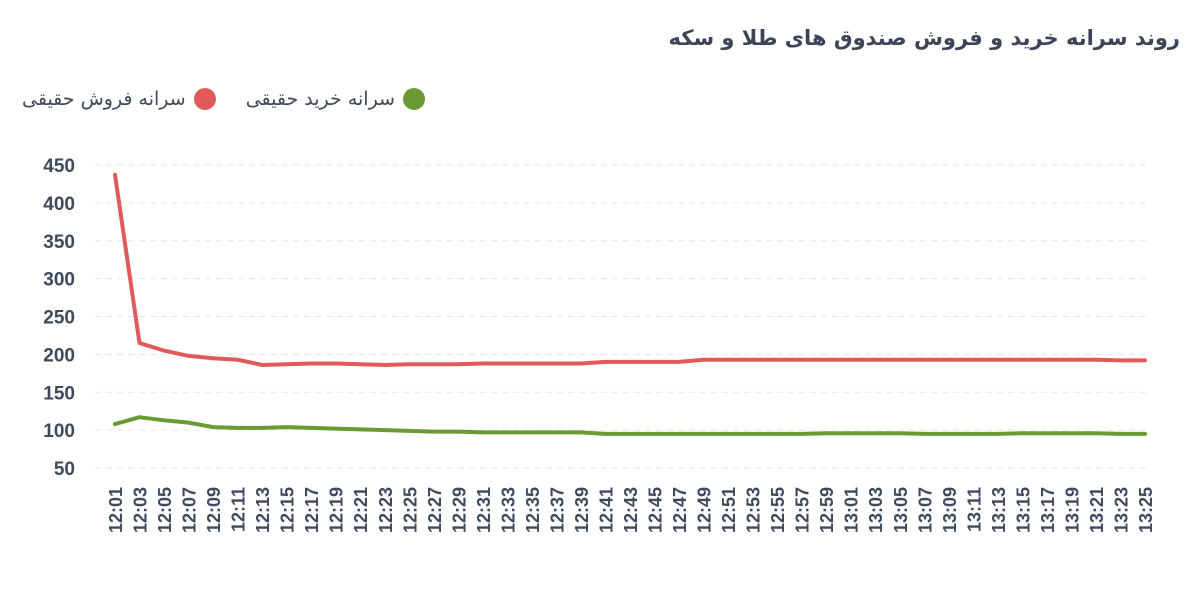 The height and width of the screenshot is (613, 1204). I want to click on x-tick-label: 12:43, so click(631, 510).